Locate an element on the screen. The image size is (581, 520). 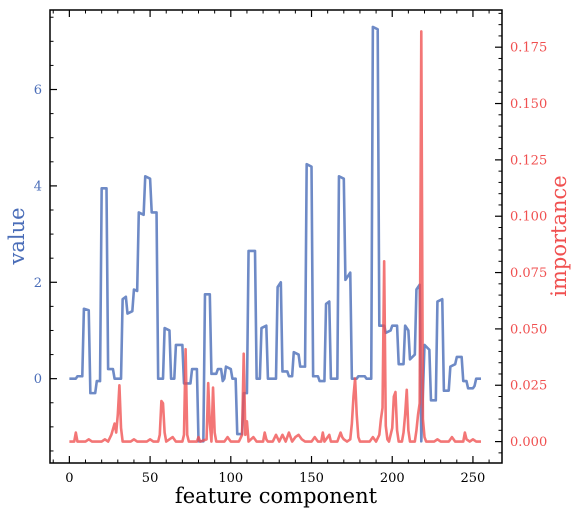
x-tick-label: 200 is located at coordinates (392, 478).